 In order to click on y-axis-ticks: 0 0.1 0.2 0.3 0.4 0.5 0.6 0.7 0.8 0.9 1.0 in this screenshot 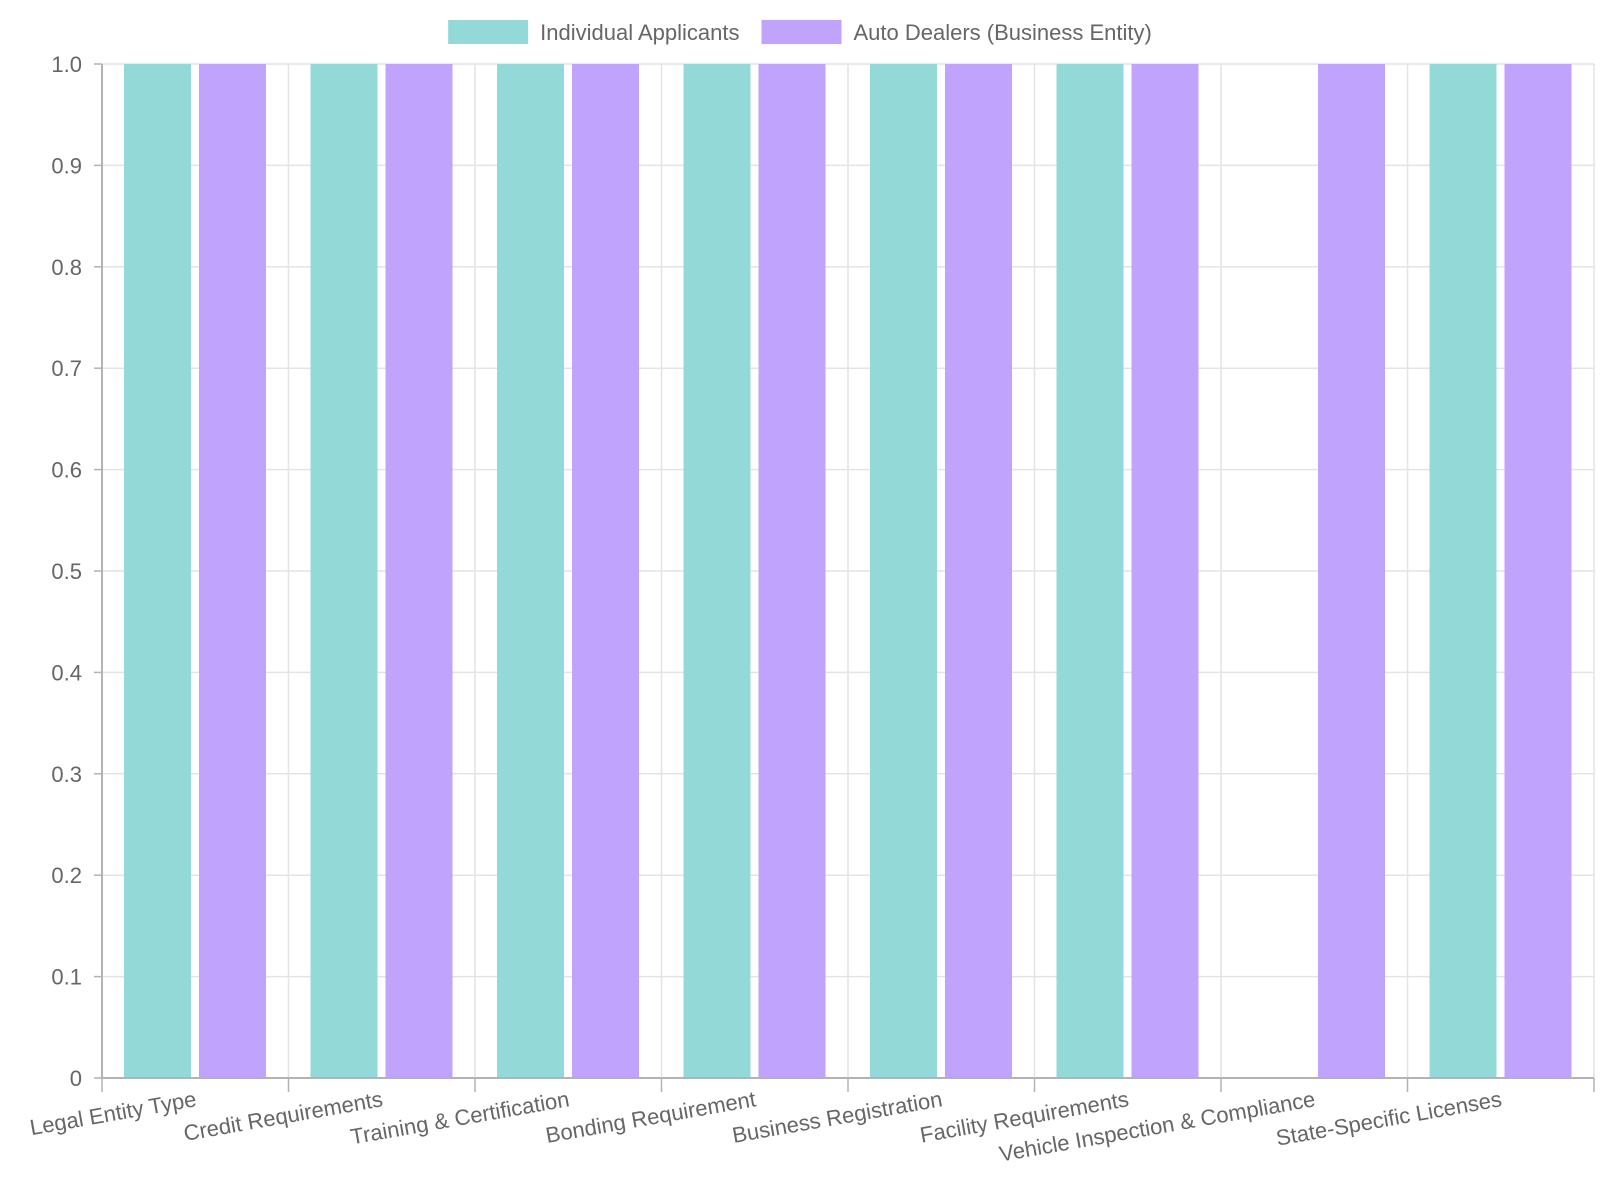, I will do `click(76, 571)`.